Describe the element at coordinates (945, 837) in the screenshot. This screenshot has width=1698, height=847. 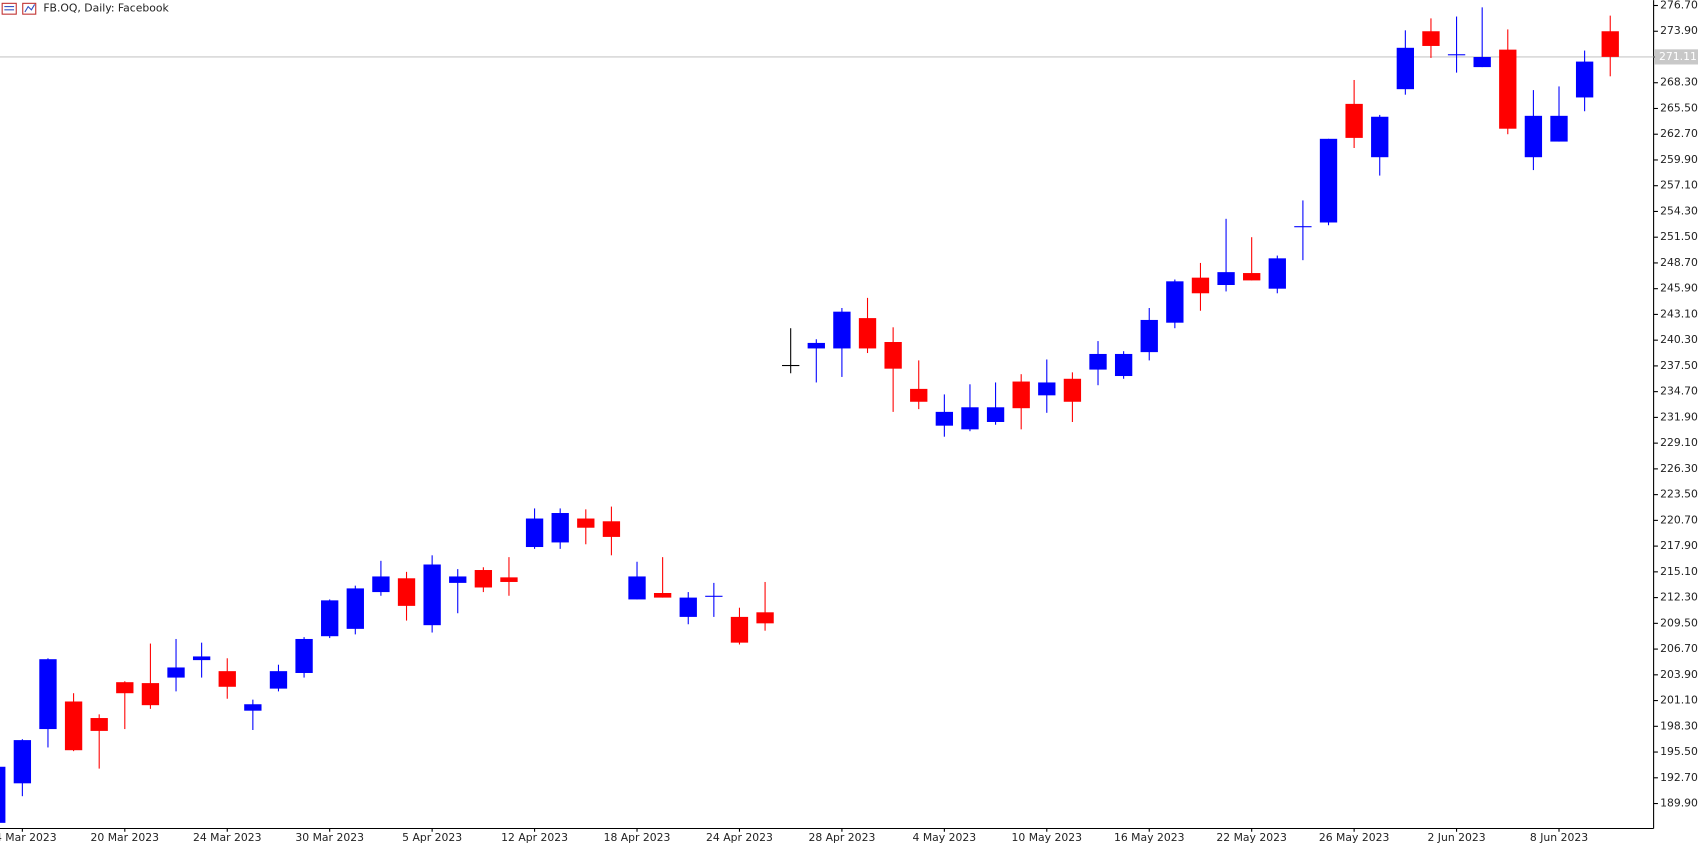
I see `x-tick-label: 4 May 2023` at that location.